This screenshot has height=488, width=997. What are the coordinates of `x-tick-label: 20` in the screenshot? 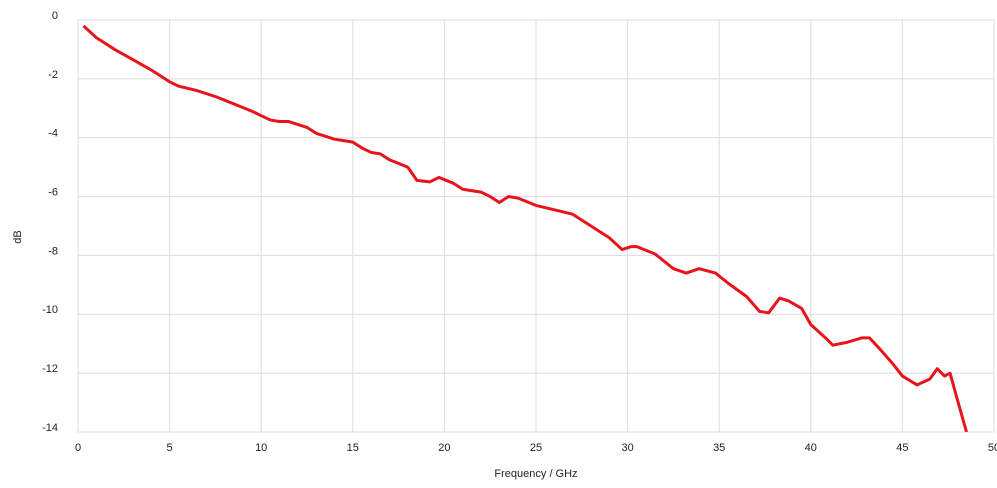 It's located at (444, 448).